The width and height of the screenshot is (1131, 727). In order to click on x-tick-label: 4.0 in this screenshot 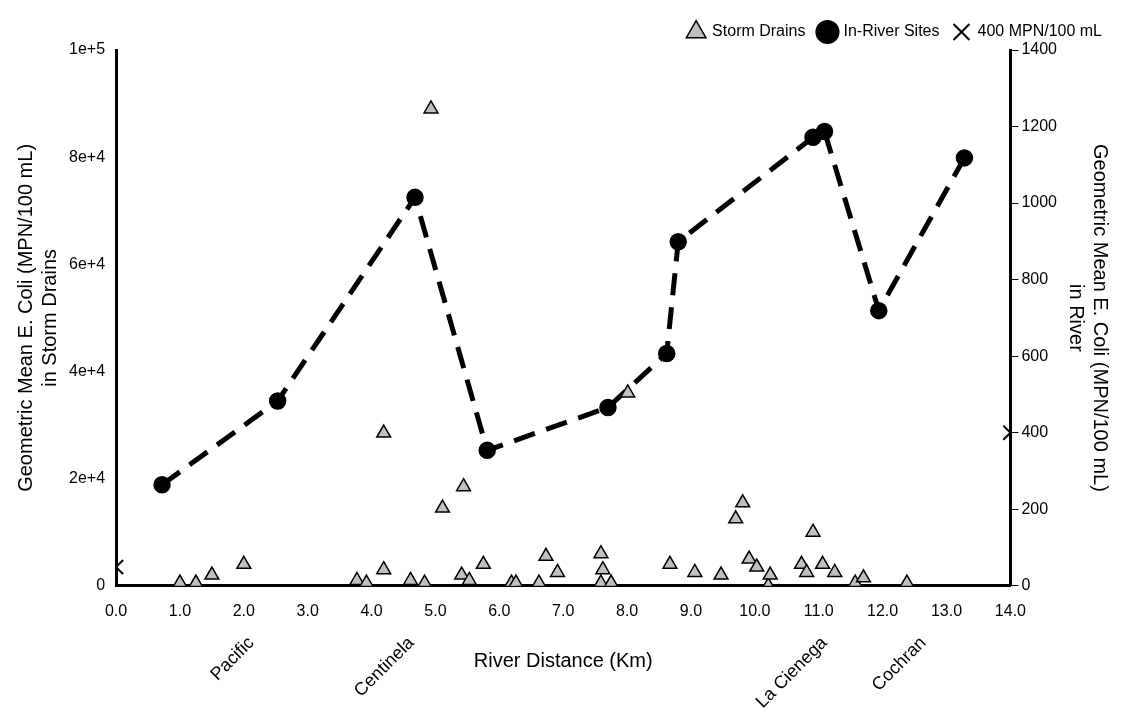, I will do `click(371, 610)`.